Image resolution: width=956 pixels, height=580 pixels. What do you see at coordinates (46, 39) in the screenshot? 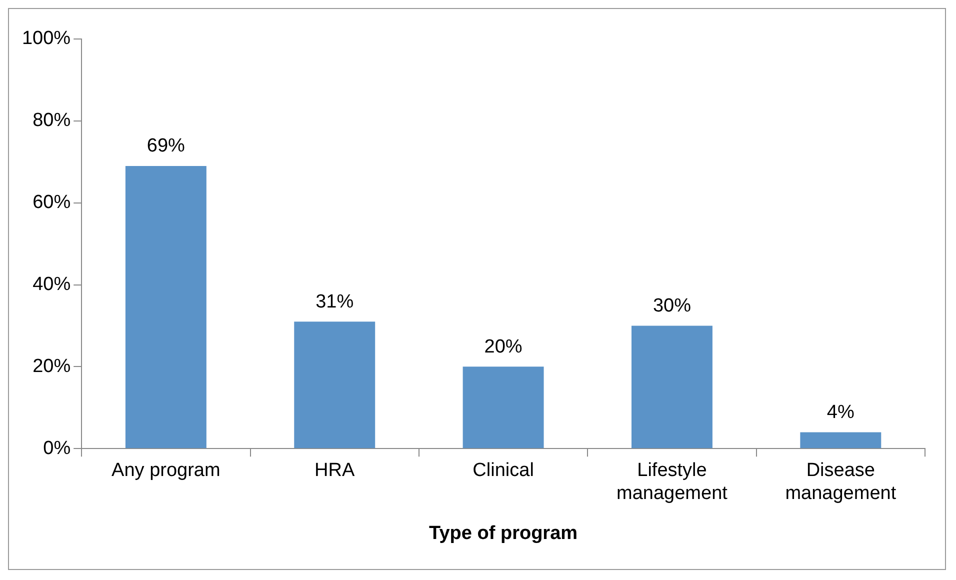
I see `y-tick-label: 100%` at bounding box center [46, 39].